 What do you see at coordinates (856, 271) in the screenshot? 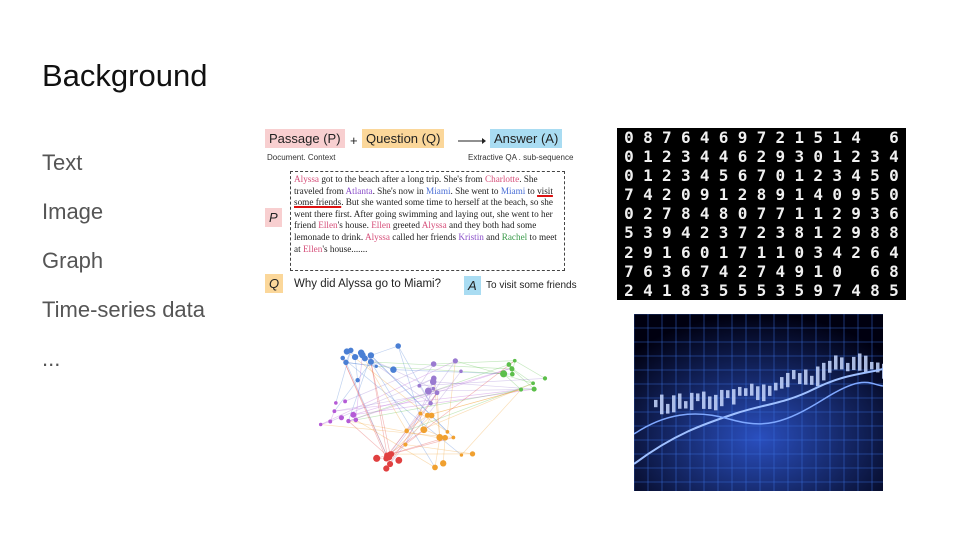
I see `mnist-digit` at bounding box center [856, 271].